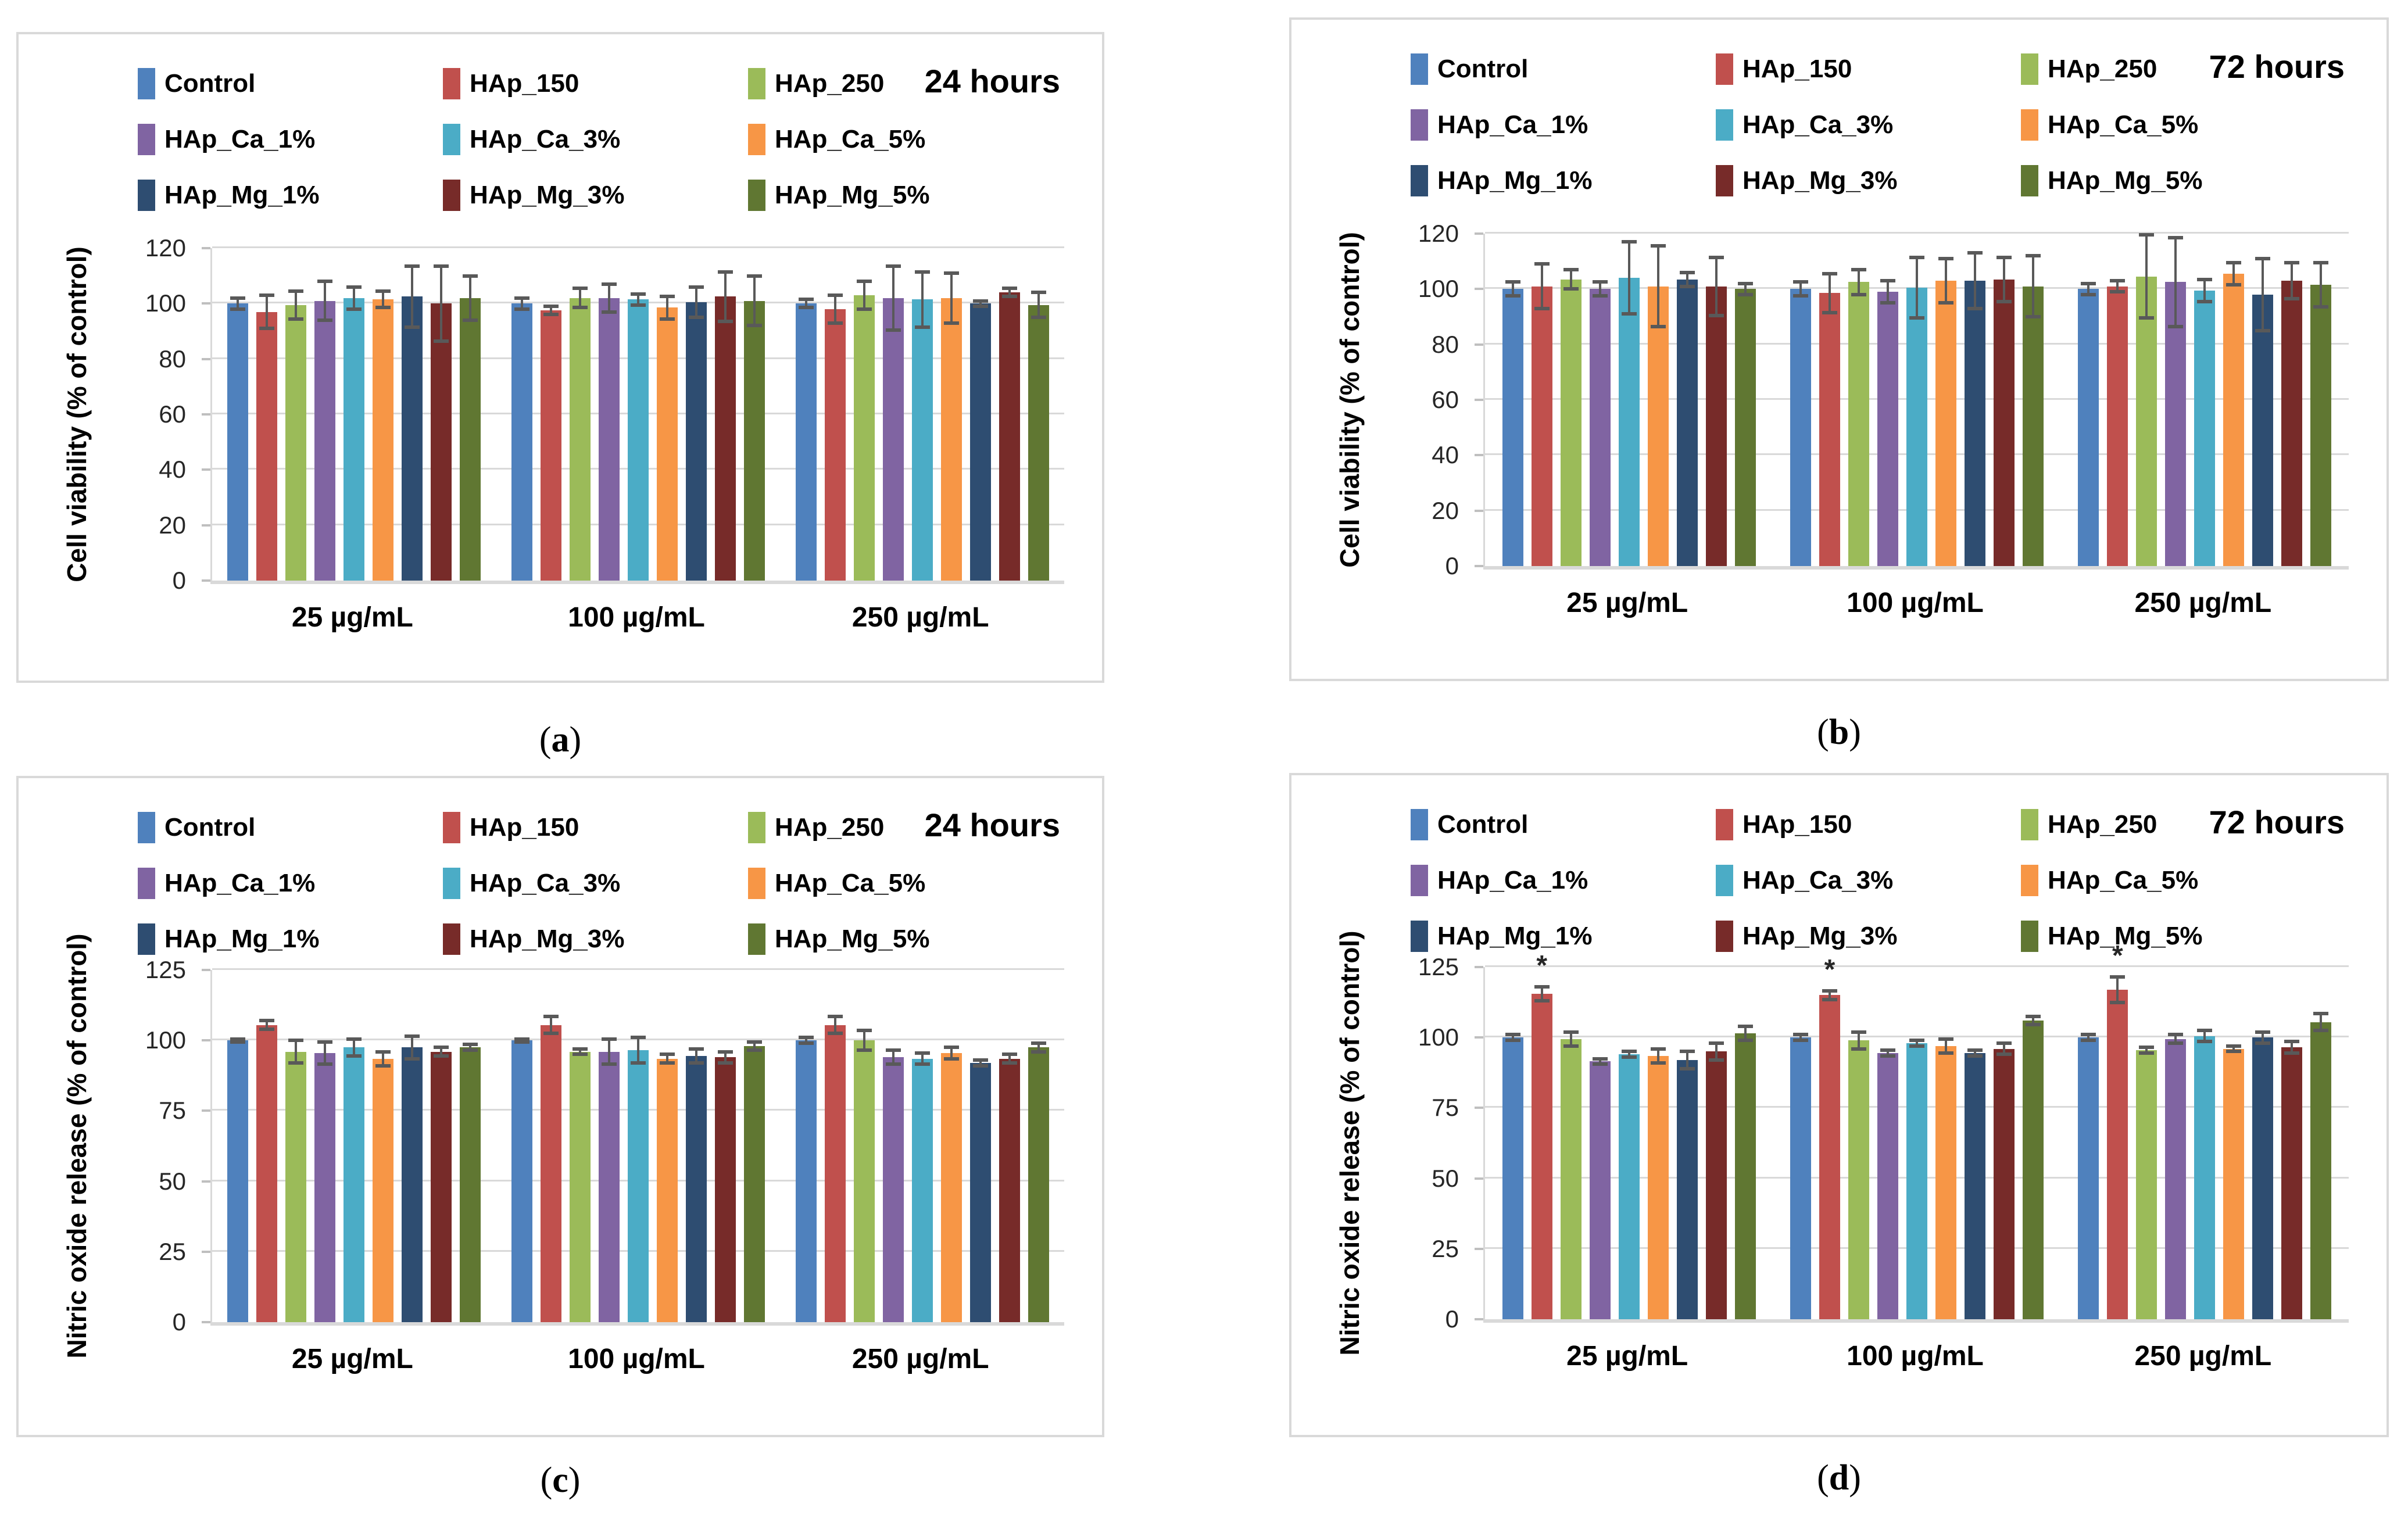 This screenshot has height=1518, width=2408. I want to click on y-tick-label: 80, so click(173, 359).